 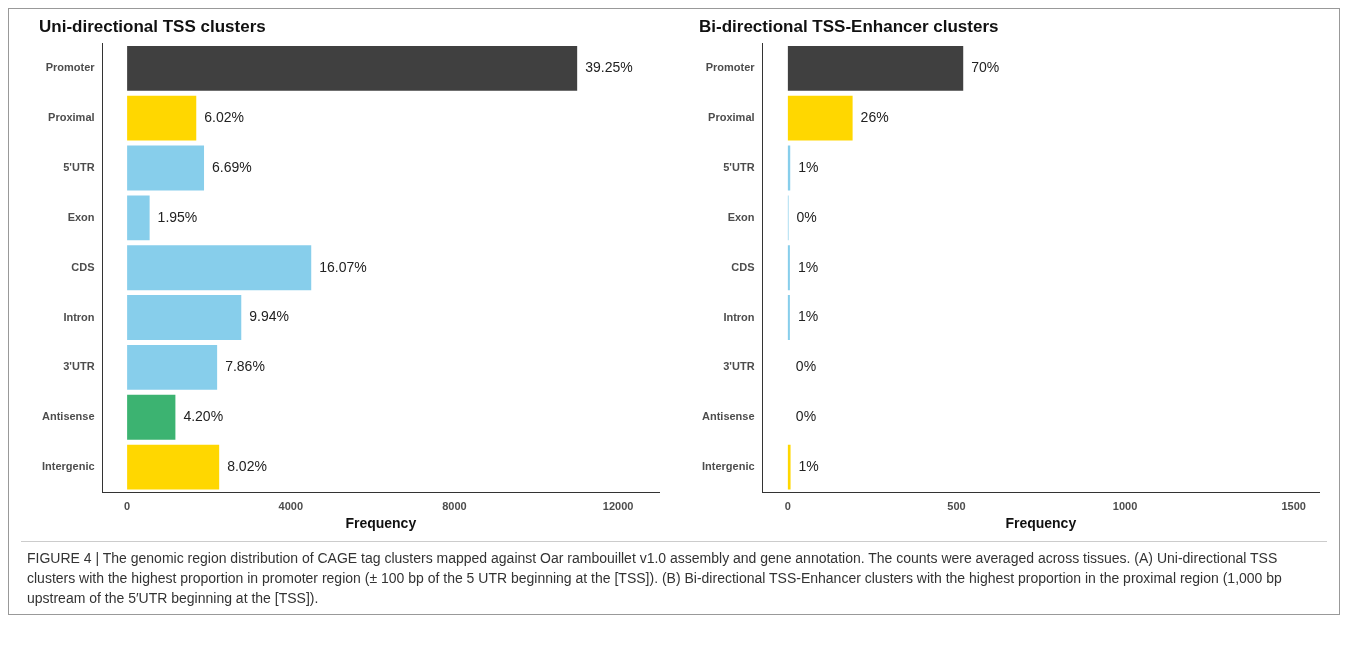 What do you see at coordinates (618, 505) in the screenshot?
I see `x-tick-label: 12000` at bounding box center [618, 505].